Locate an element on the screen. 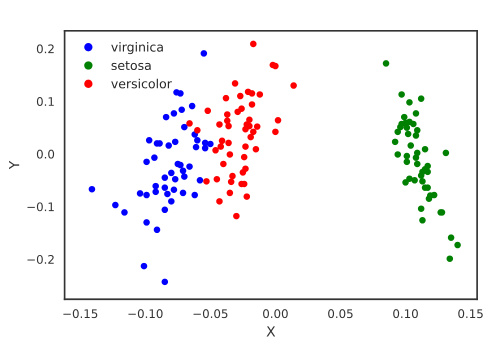 The width and height of the screenshot is (497, 342). y-tick-label: −0.1 is located at coordinates (40, 207).